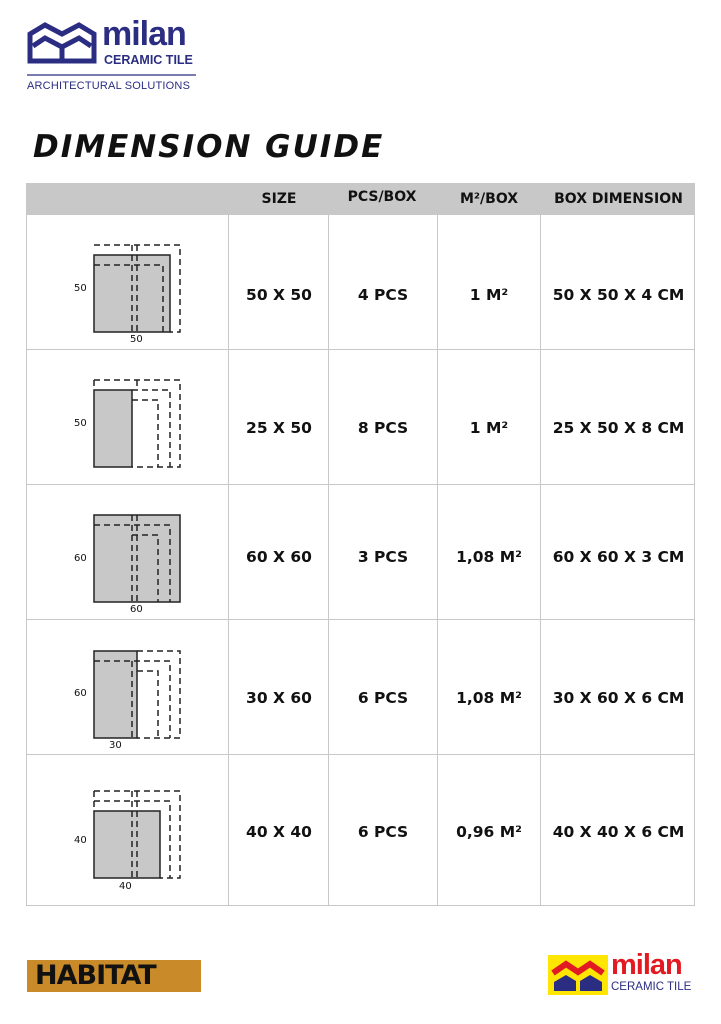 This screenshot has height=1024, width=721. Describe the element at coordinates (279, 428) in the screenshot. I see `size-cell: 25 X 50` at that location.